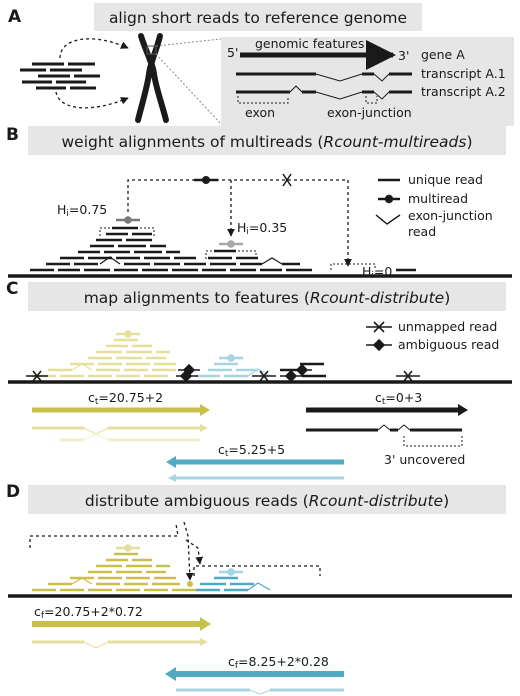  Describe the element at coordinates (175, 551) in the screenshot. I see `distribution-arrows` at that location.